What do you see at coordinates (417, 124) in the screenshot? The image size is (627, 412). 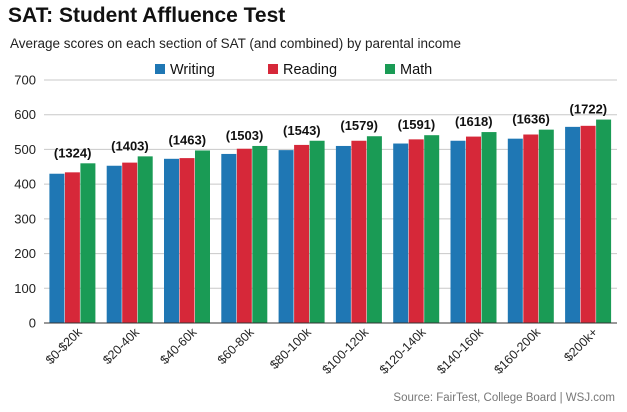 I see `combined-score-label: (1591)` at bounding box center [417, 124].